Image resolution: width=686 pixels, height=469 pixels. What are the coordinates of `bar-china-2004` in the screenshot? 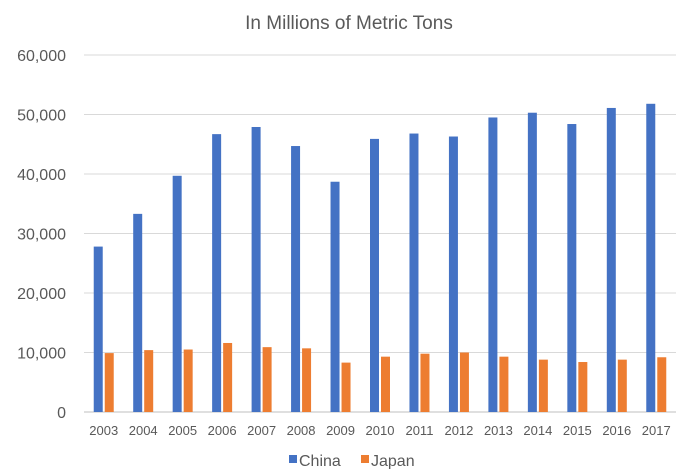 It's located at (138, 312).